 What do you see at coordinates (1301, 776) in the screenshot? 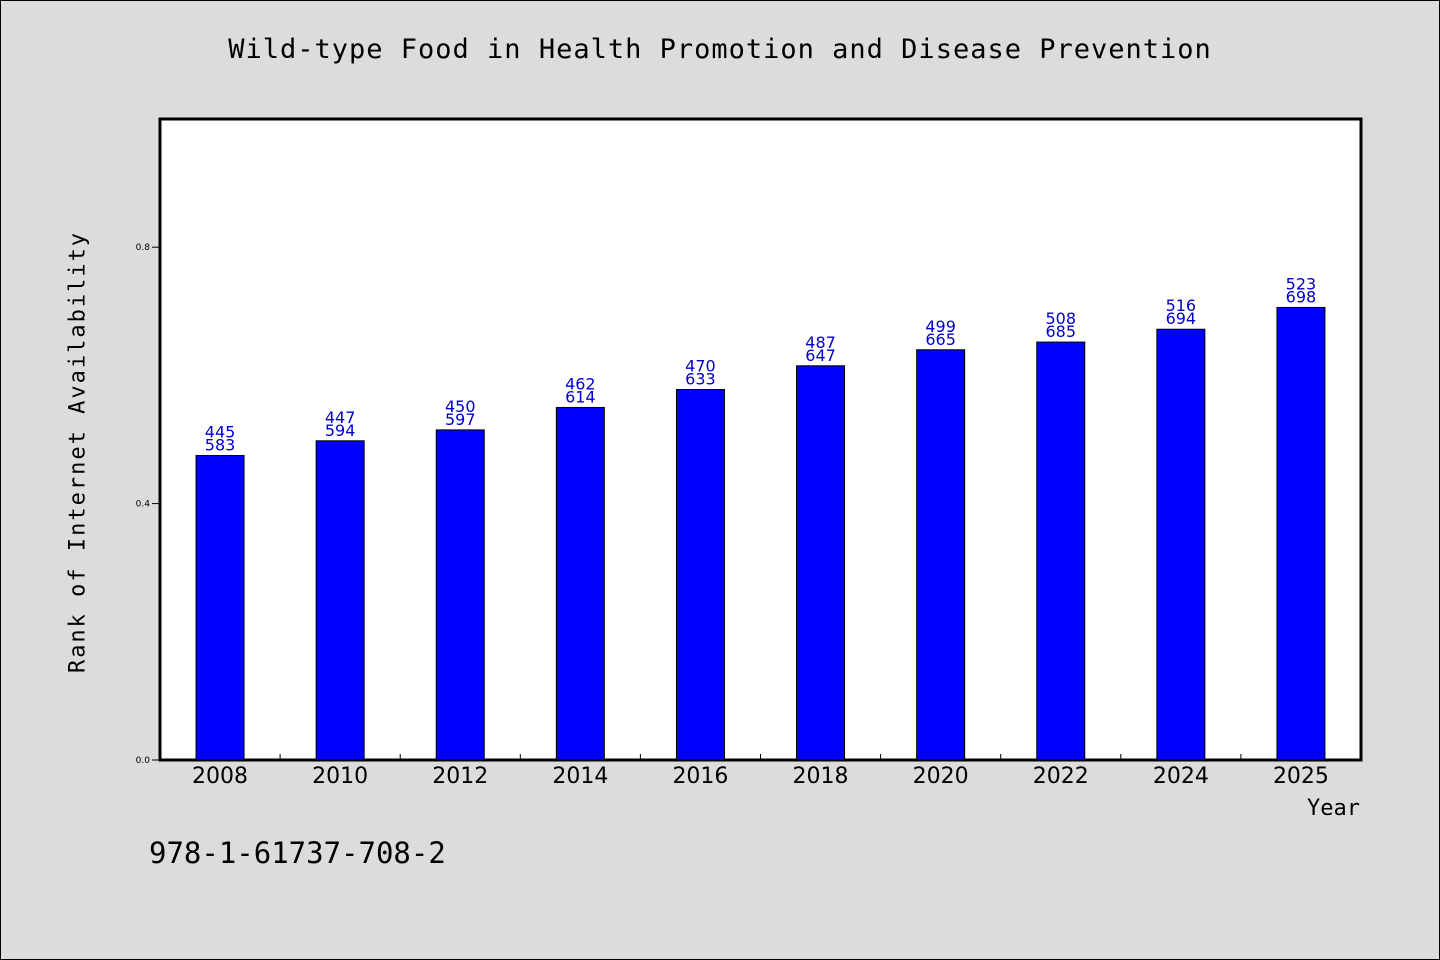
I see `x-tick-label: 2025` at bounding box center [1301, 776].